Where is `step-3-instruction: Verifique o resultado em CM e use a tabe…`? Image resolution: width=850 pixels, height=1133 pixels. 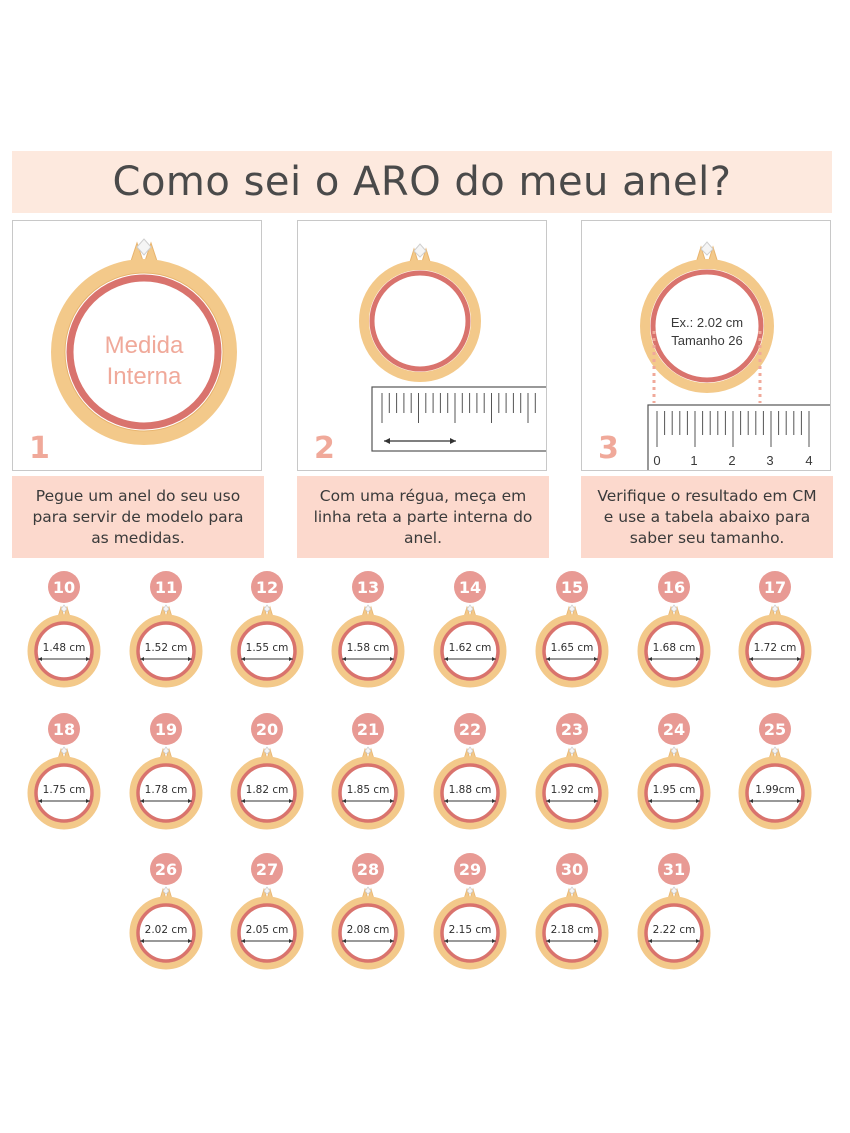 step-3-instruction: Verifique o resultado em CM e use a tabe… is located at coordinates (707, 517).